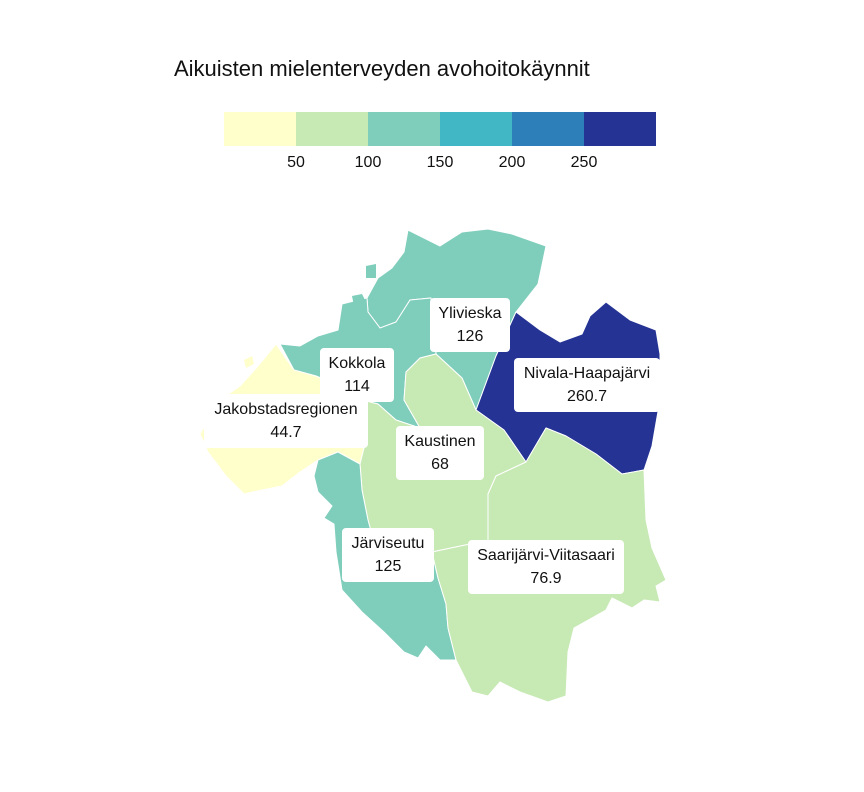 The height and width of the screenshot is (792, 864). I want to click on legend-ticks: 50 100 150 200 250, so click(440, 165).